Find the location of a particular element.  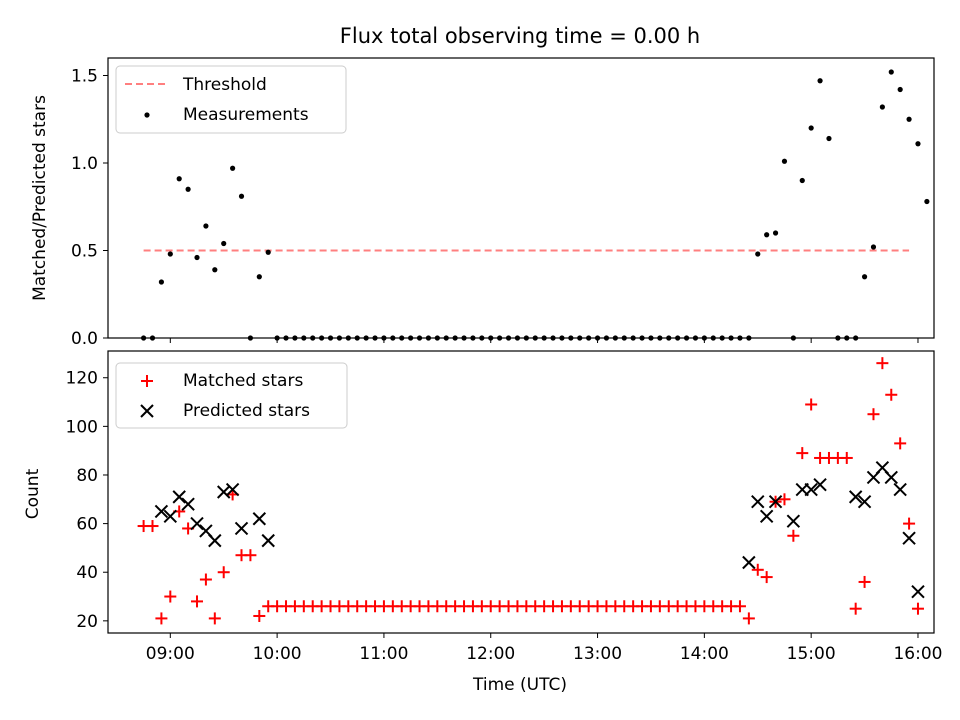

bottom-x-tick-label: 15:00 is located at coordinates (811, 654).